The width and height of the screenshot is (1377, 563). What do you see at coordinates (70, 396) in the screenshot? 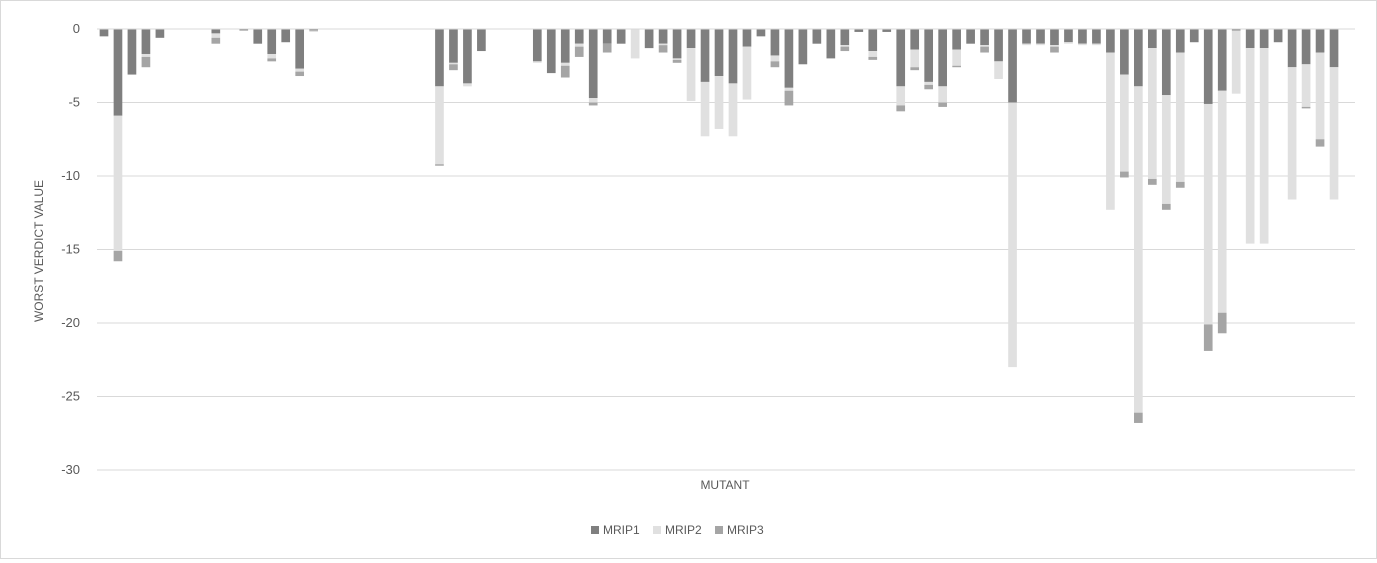
I see `y-tick-label: -25` at bounding box center [70, 396].